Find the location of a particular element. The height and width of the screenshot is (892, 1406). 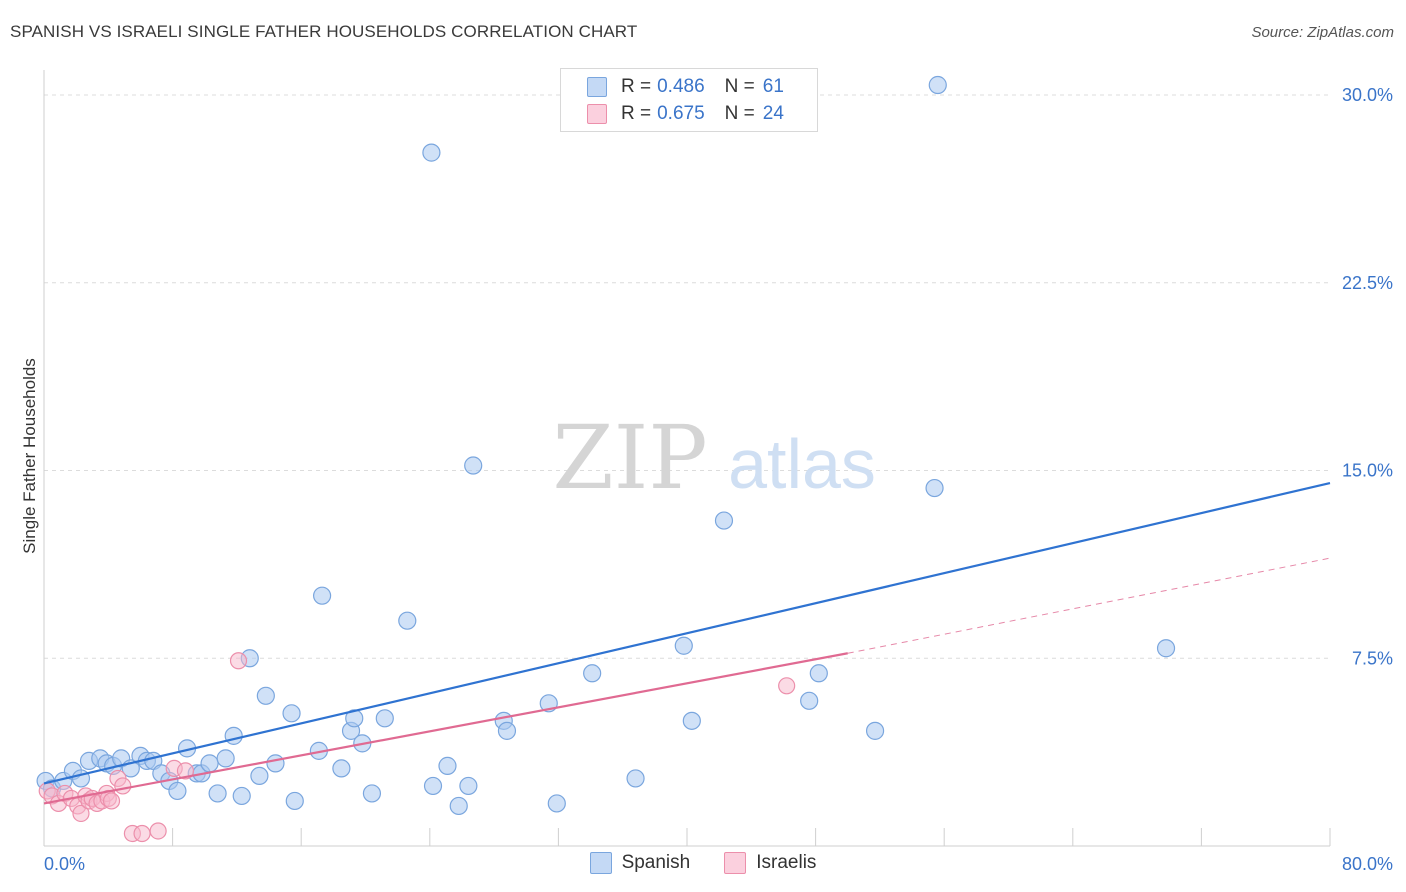

x-tick-label: 80.0% is located at coordinates (1367, 864).